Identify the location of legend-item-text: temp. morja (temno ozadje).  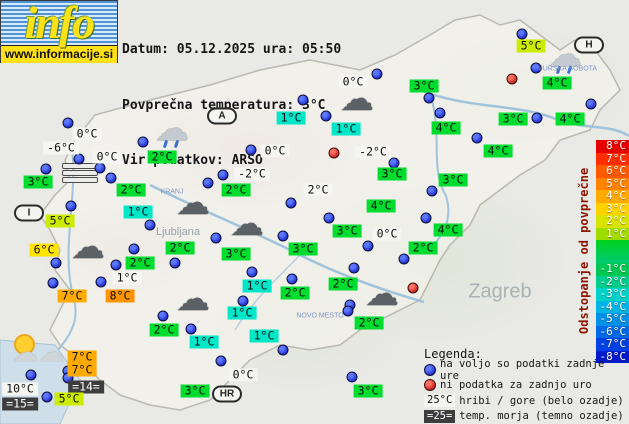
(541, 416).